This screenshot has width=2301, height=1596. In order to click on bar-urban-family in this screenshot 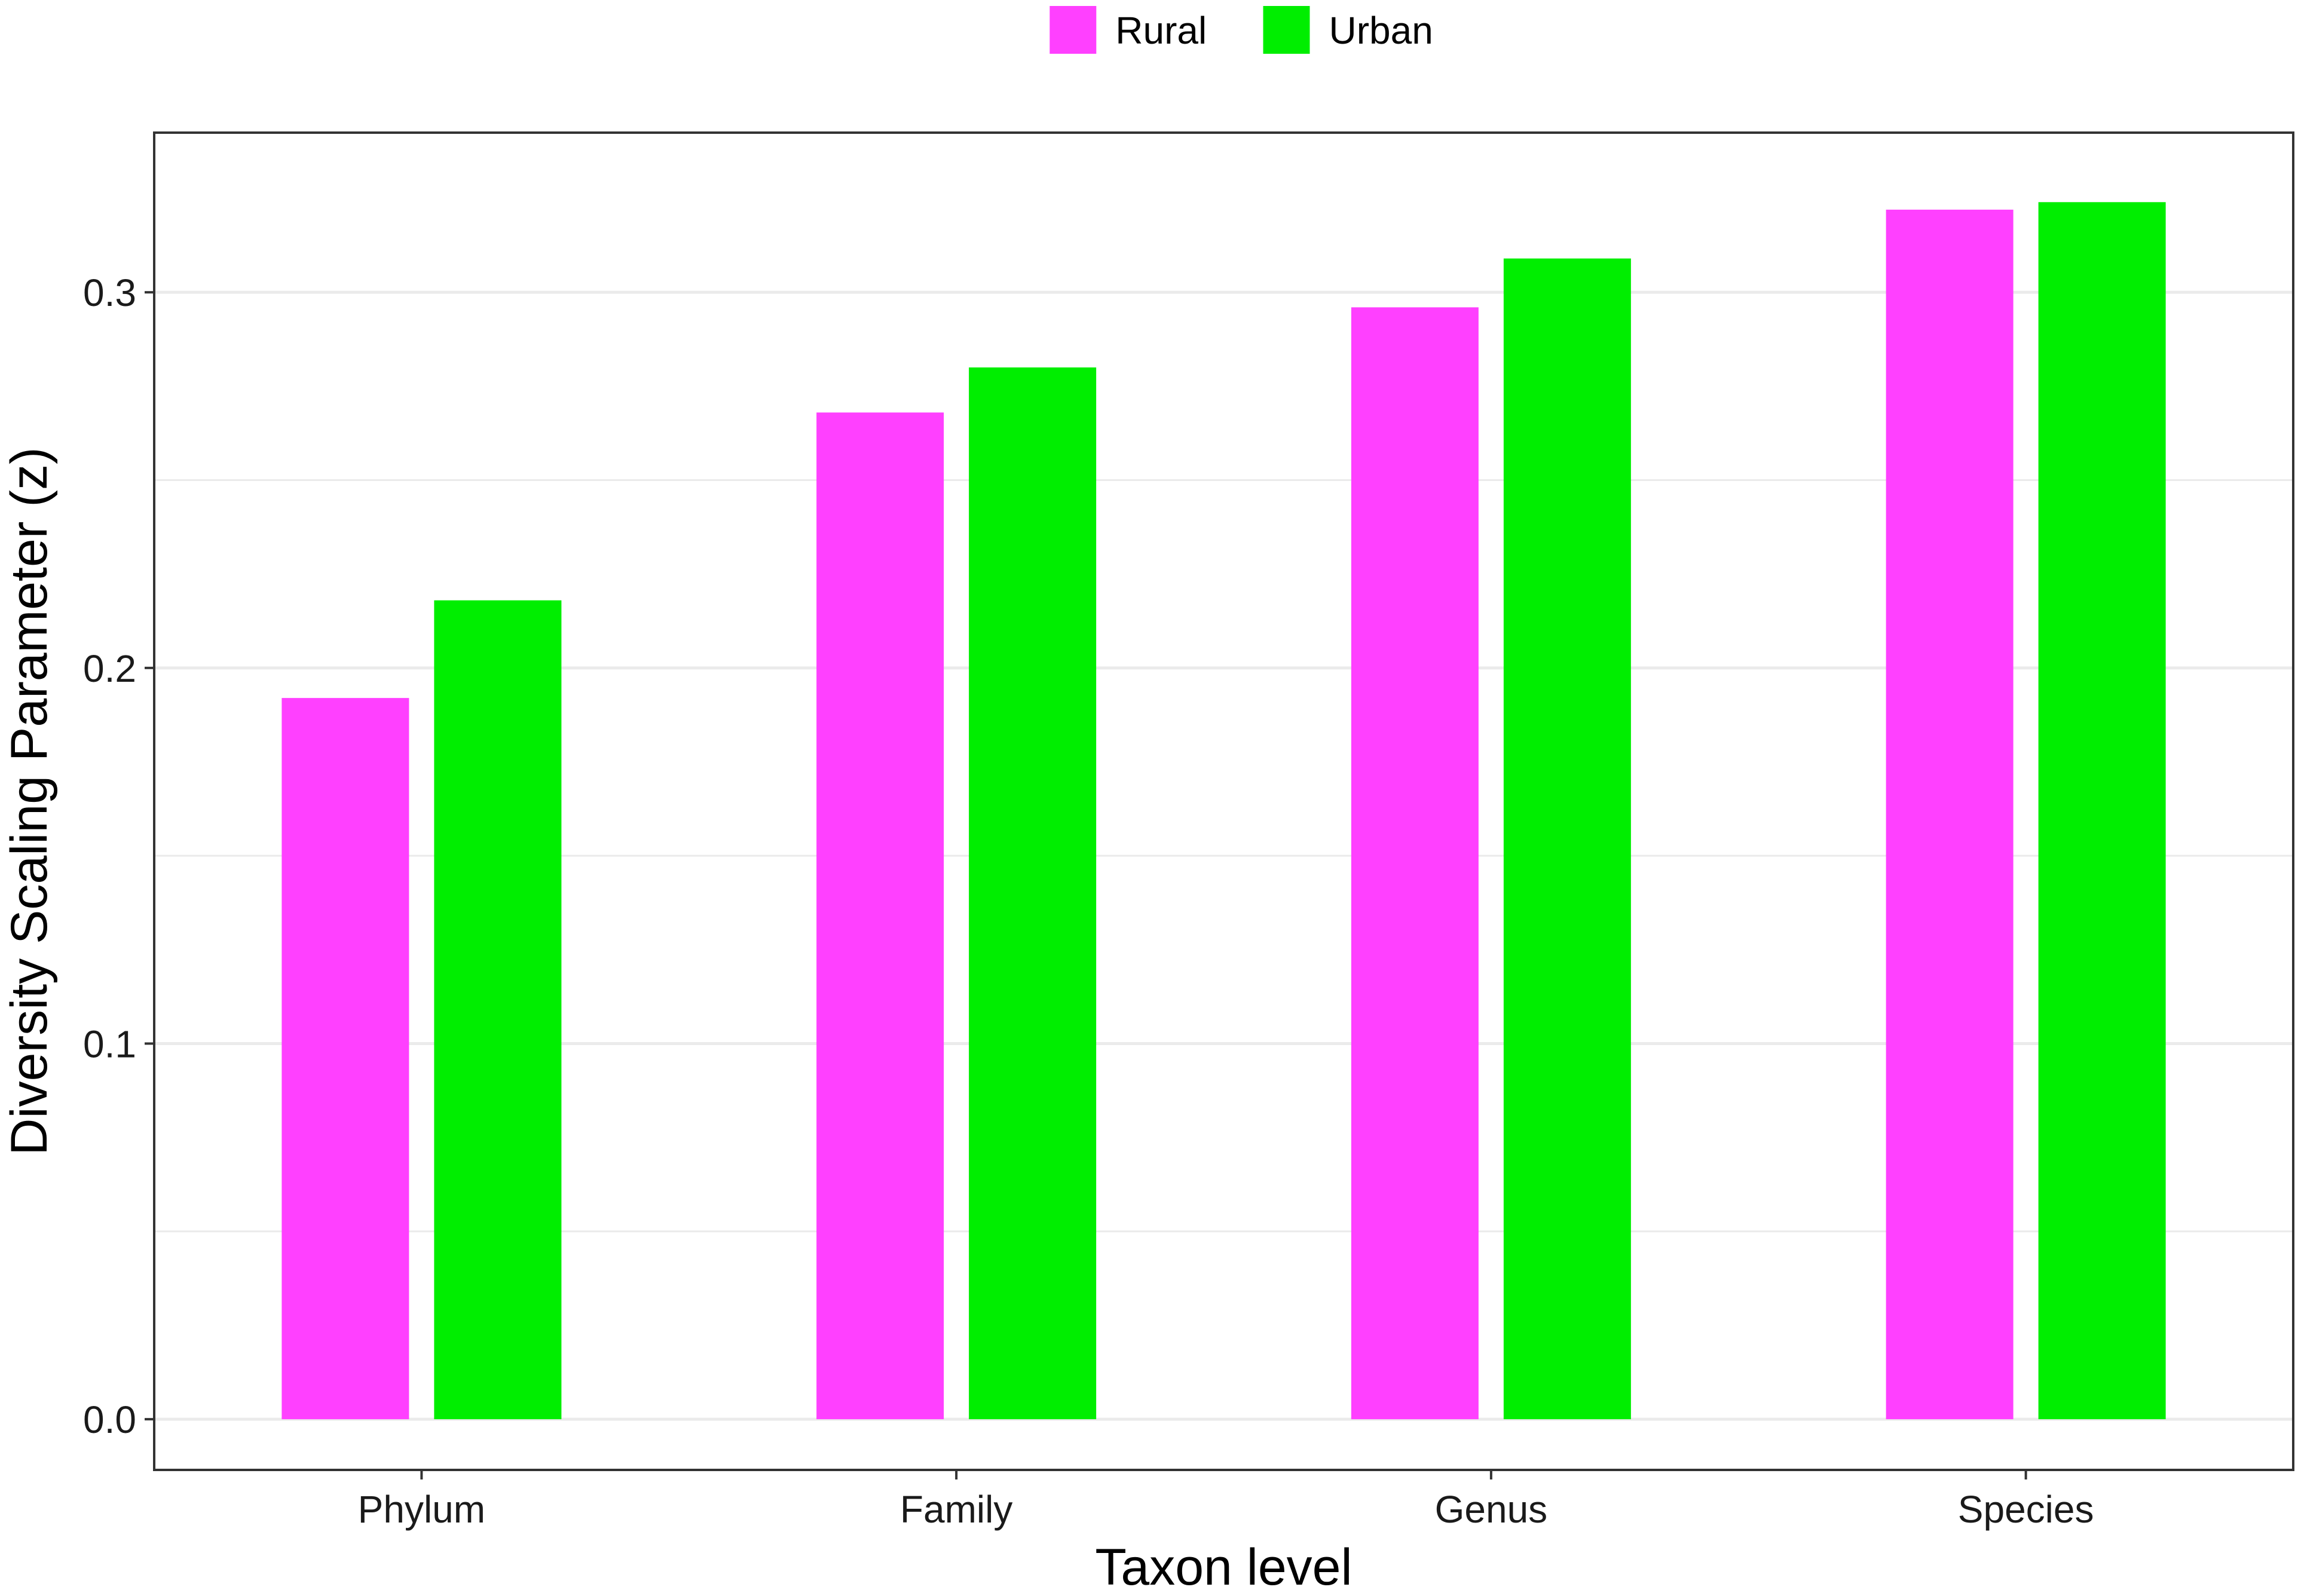, I will do `click(1033, 893)`.